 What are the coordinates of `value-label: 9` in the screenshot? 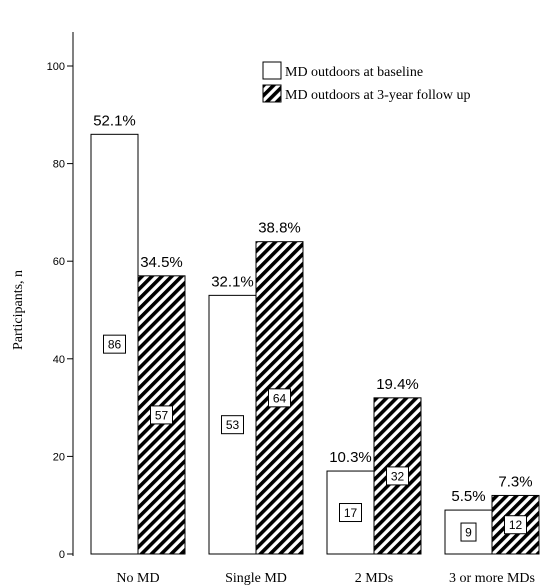 It's located at (468, 533).